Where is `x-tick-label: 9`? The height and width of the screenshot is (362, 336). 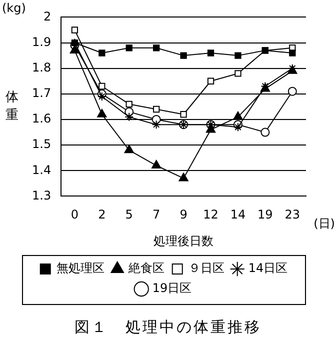 x-tick-label: 9 is located at coordinates (184, 215).